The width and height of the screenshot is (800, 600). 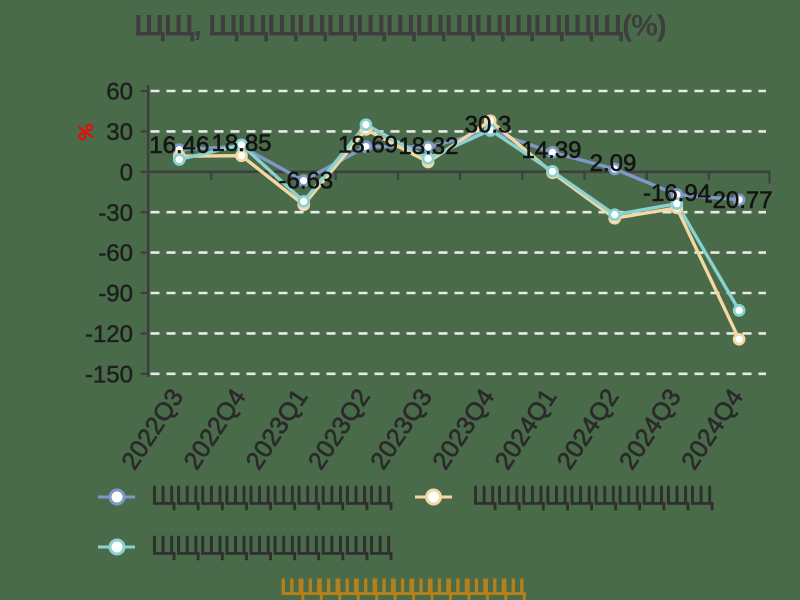 I want to click on svg-text: ЩЩ, ЩЩЩЩЩЩЩЩЩЩЩЩЩЩ(%), so click(x=399, y=26).